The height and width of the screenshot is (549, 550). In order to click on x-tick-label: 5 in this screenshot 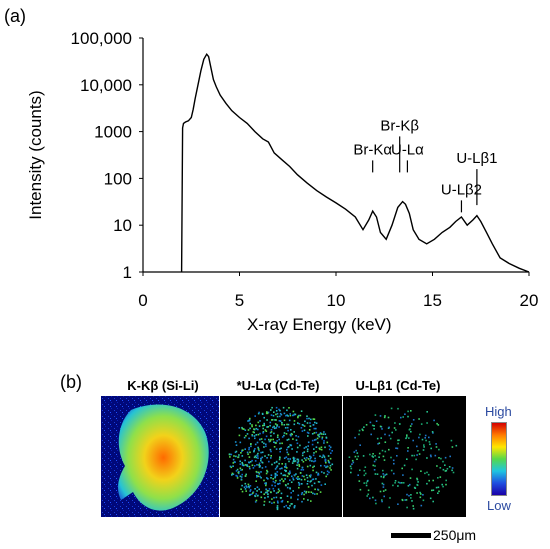, I will do `click(239, 300)`.